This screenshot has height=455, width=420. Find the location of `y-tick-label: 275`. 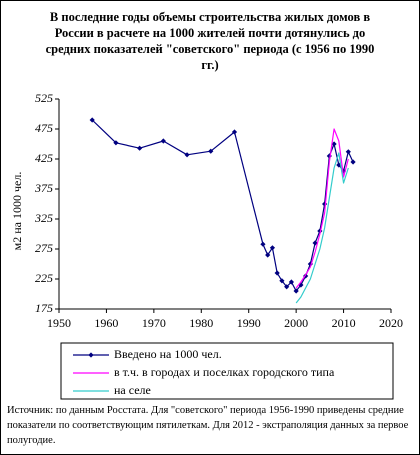

y-tick-label: 275 is located at coordinates (44, 248).